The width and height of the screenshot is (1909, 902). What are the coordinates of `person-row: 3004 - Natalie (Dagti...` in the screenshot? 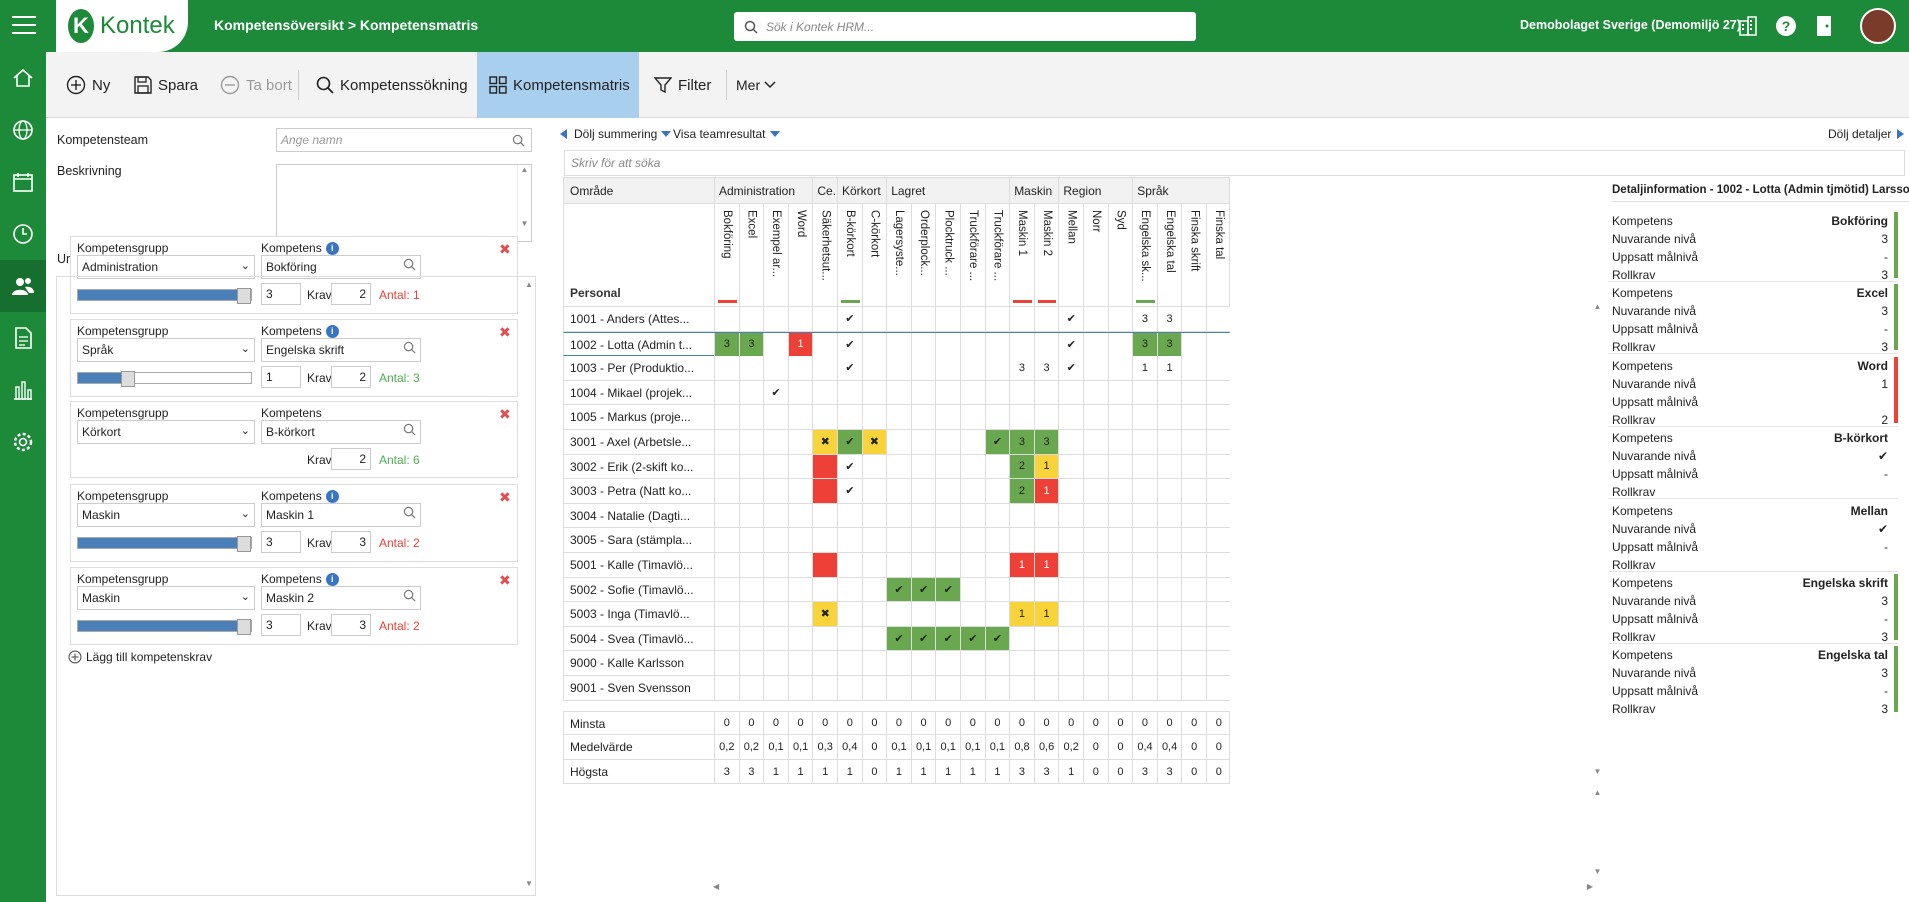 It's located at (897, 516).